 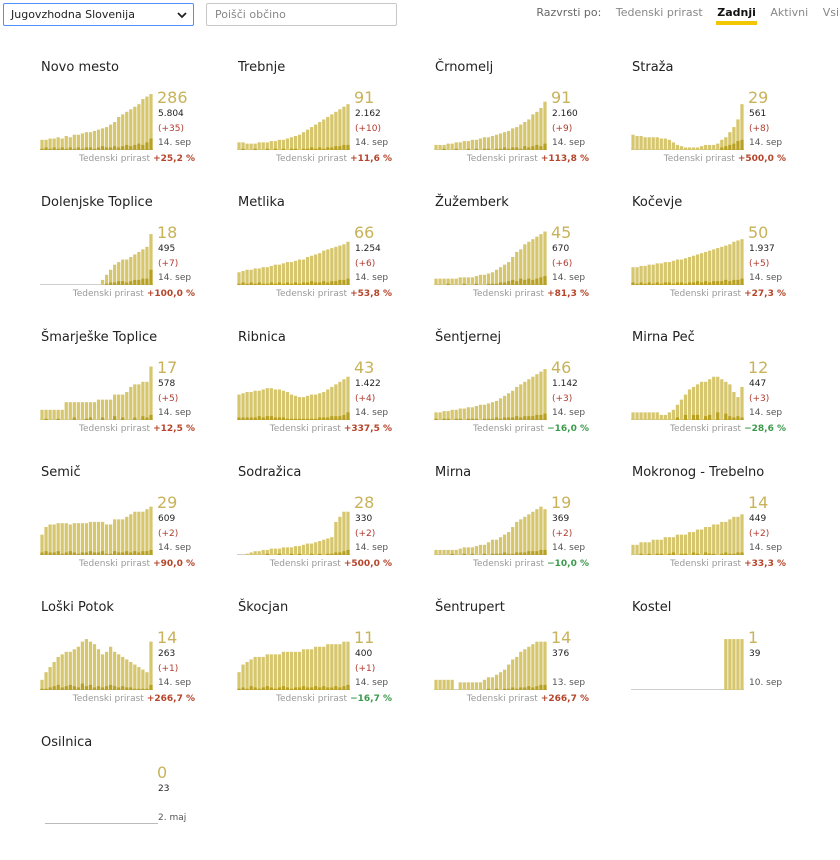 What do you see at coordinates (96, 259) in the screenshot?
I see `cases-chart` at bounding box center [96, 259].